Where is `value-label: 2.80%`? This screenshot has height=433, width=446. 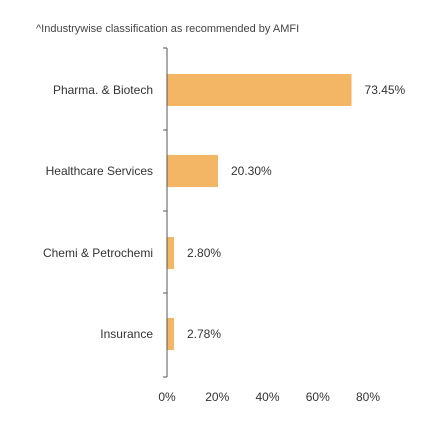 value-label: 2.80% is located at coordinates (204, 253).